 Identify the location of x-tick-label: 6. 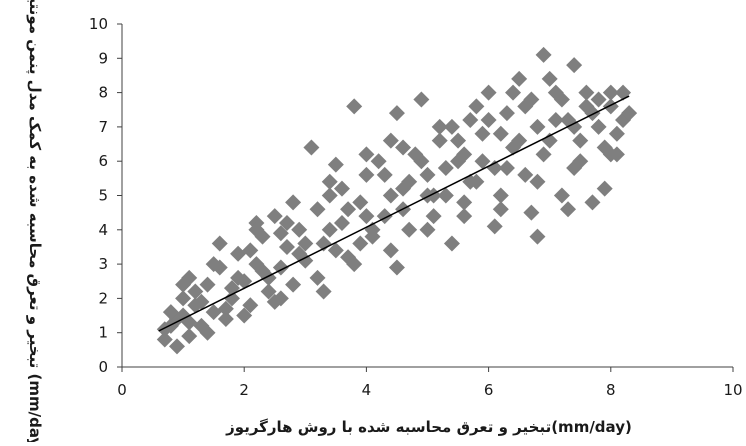
(489, 390).